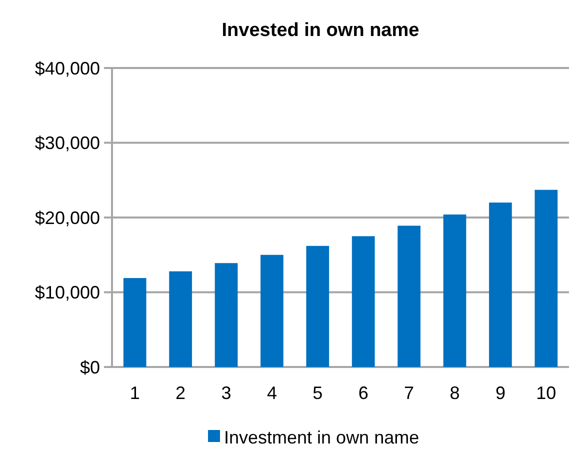 This screenshot has width=587, height=459. Describe the element at coordinates (226, 393) in the screenshot. I see `x-tick-label: 3` at that location.